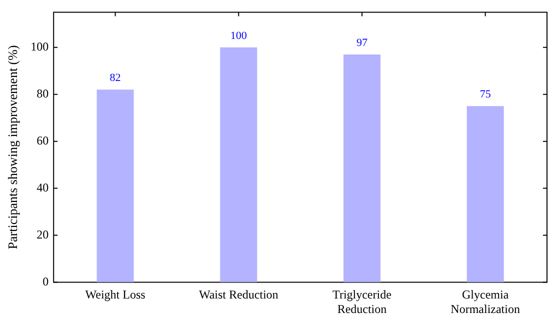 This screenshot has height=323, width=550. What do you see at coordinates (362, 302) in the screenshot?
I see `x-tick-label: Triglyceride Reduction` at bounding box center [362, 302].